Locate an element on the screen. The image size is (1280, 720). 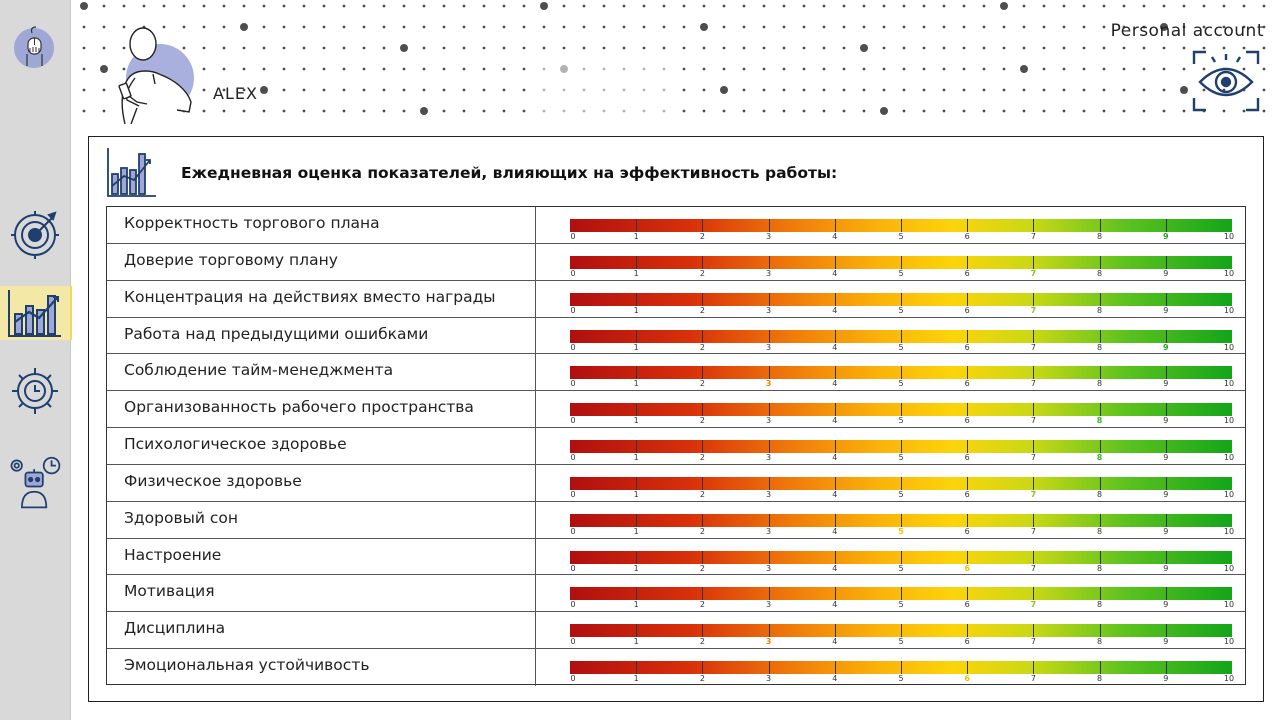
eye-icon is located at coordinates (1226, 81).